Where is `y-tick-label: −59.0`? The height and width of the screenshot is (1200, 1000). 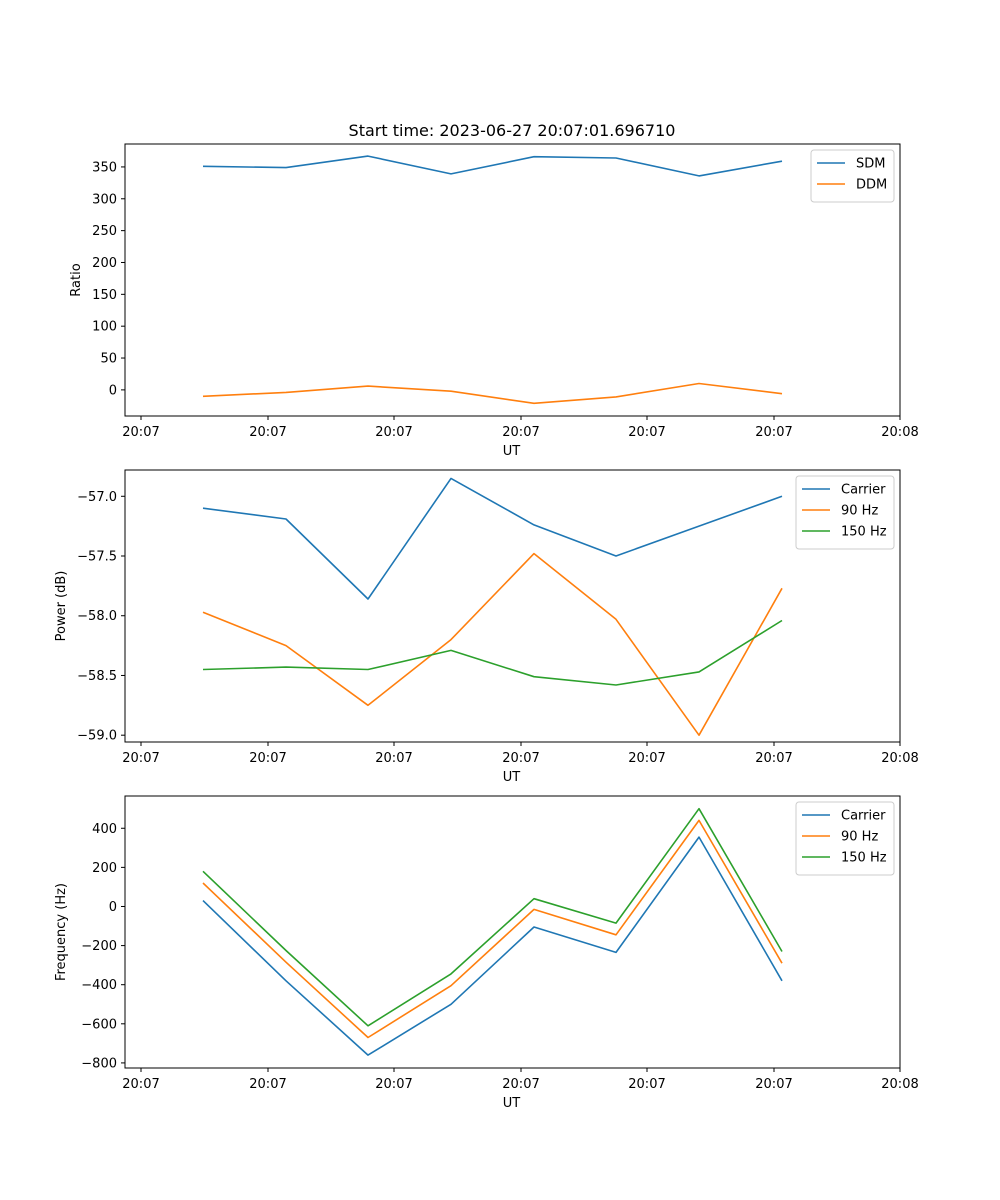 y-tick-label: −59.0 is located at coordinates (97, 736).